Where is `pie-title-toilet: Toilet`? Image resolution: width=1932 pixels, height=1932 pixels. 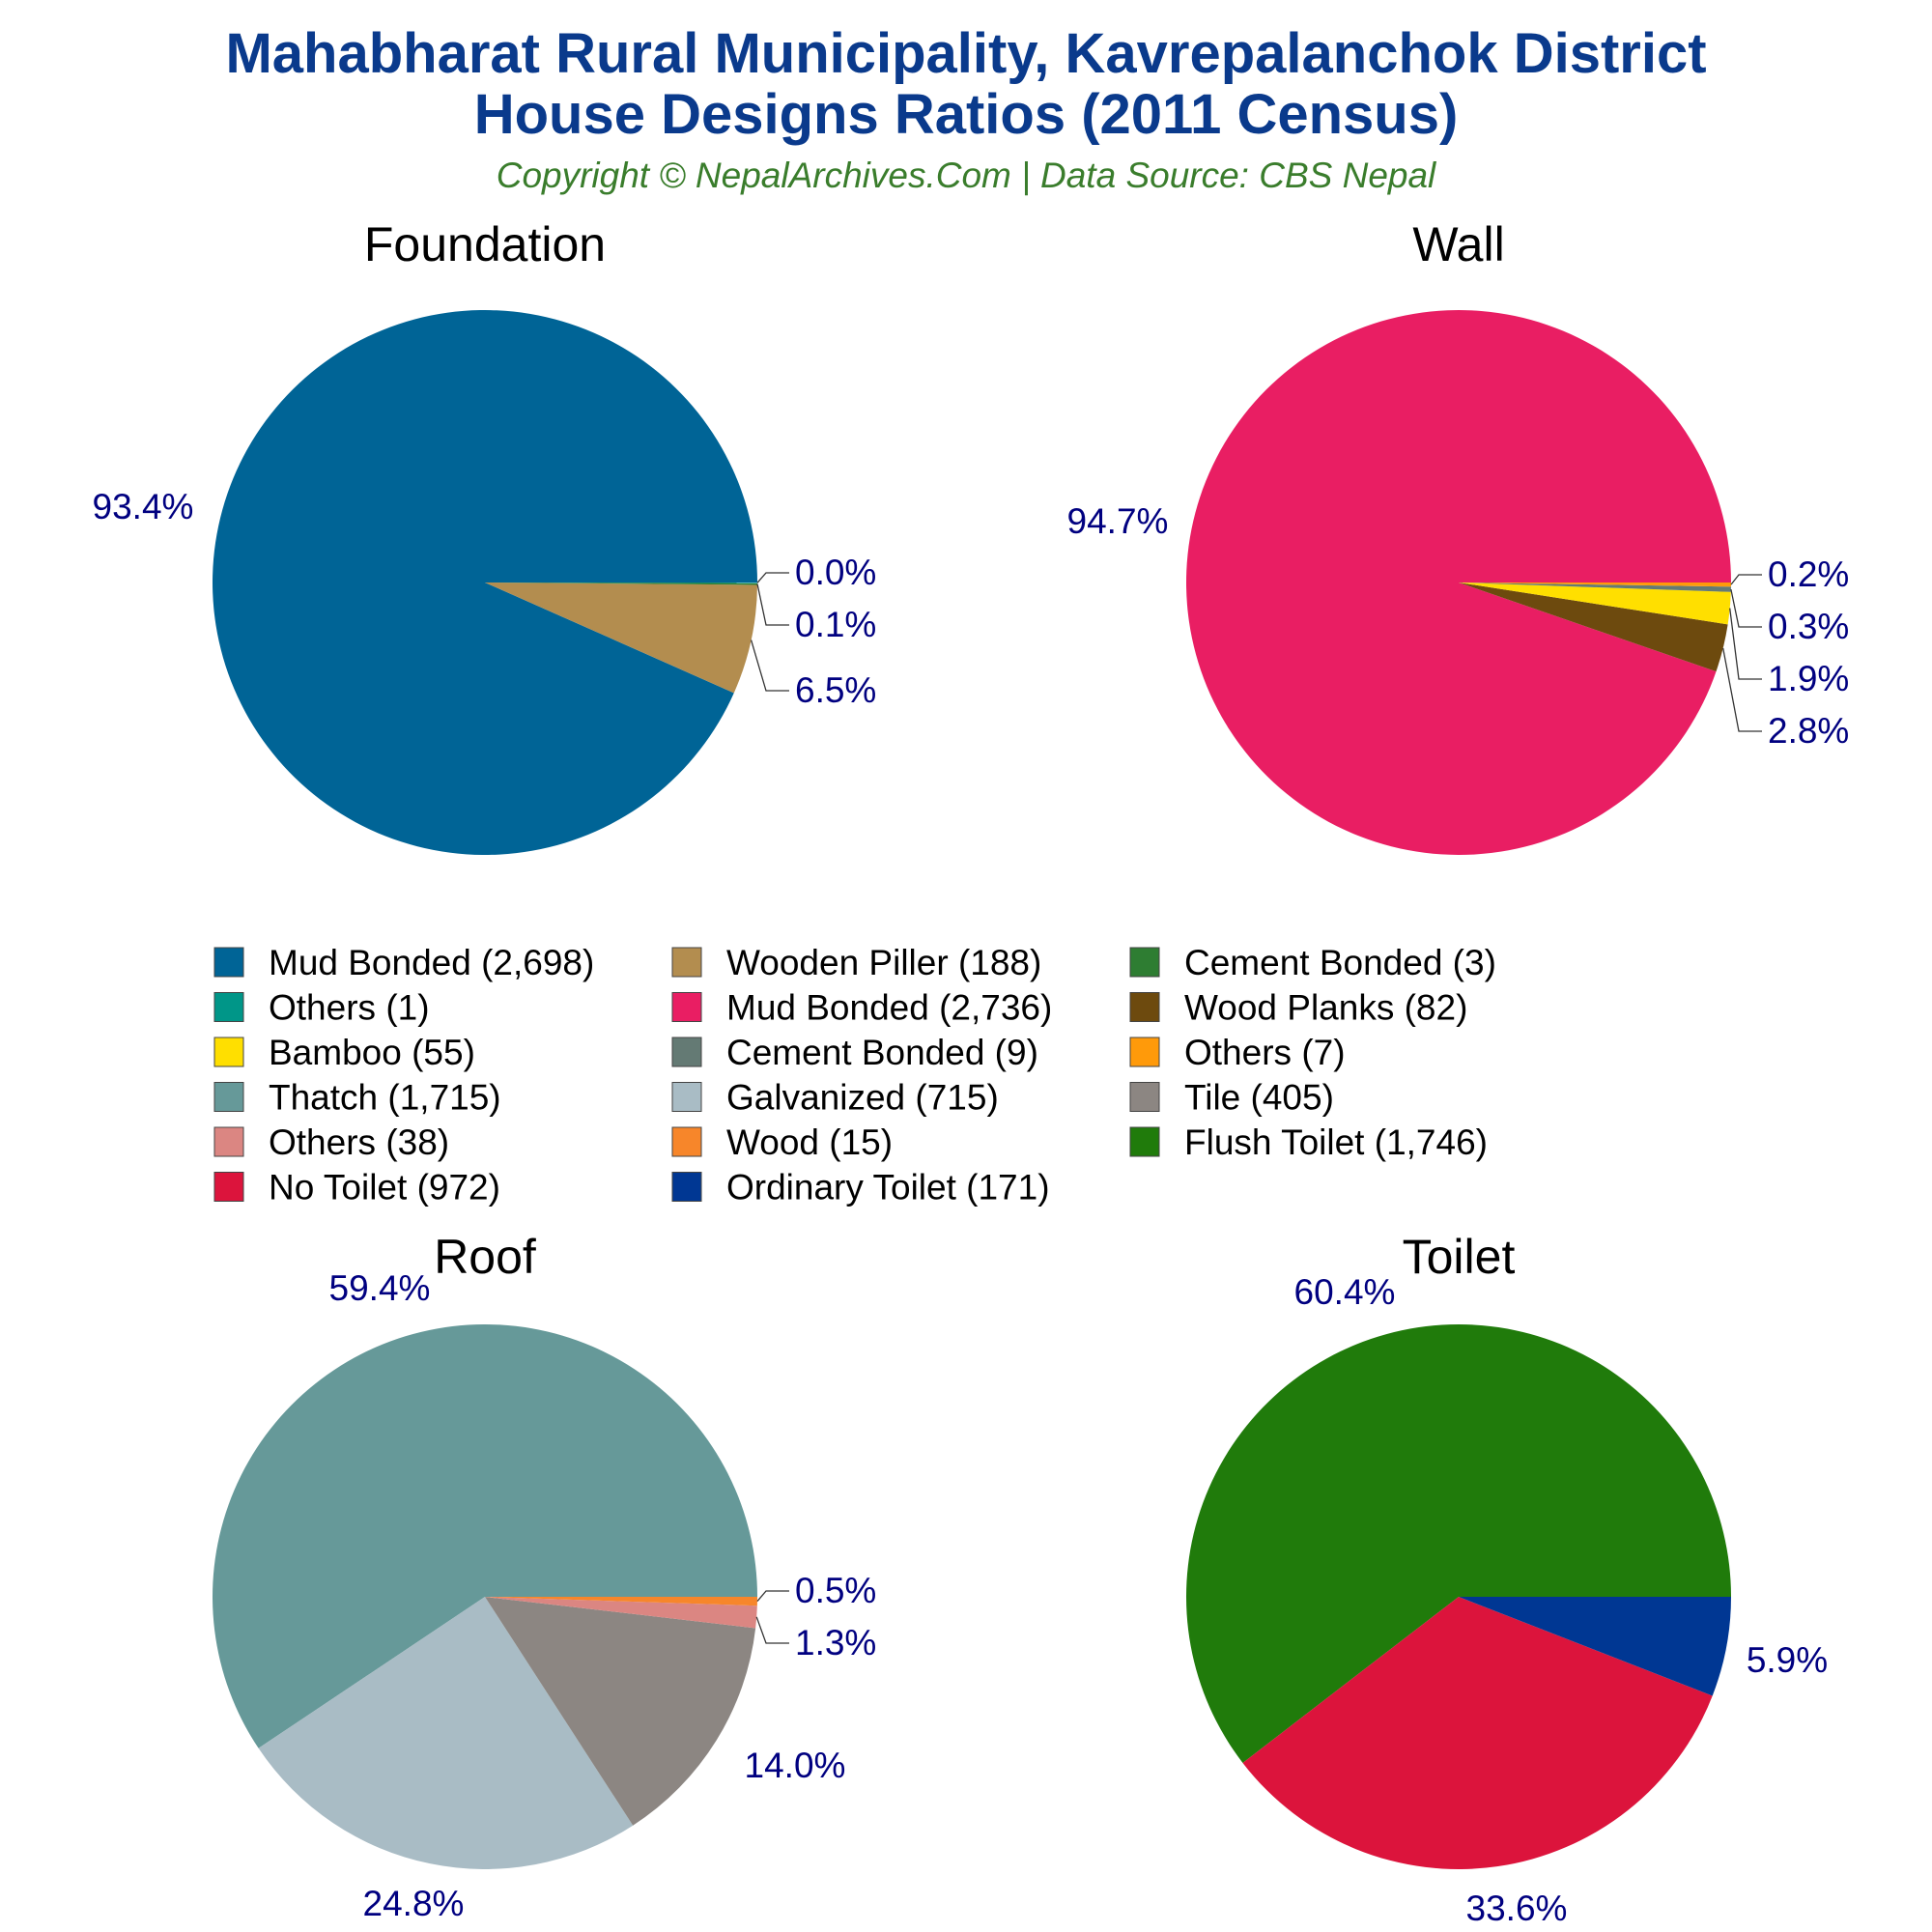 pie-title-toilet: Toilet is located at coordinates (1459, 1257).